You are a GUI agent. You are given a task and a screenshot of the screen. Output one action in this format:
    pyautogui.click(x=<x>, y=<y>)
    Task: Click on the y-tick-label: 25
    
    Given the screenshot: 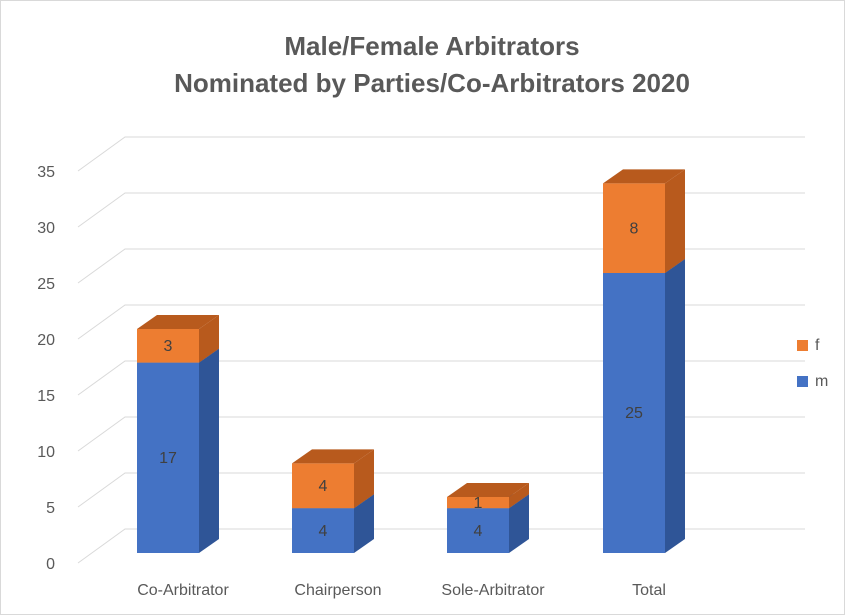 What is the action you would take?
    pyautogui.click(x=46, y=284)
    